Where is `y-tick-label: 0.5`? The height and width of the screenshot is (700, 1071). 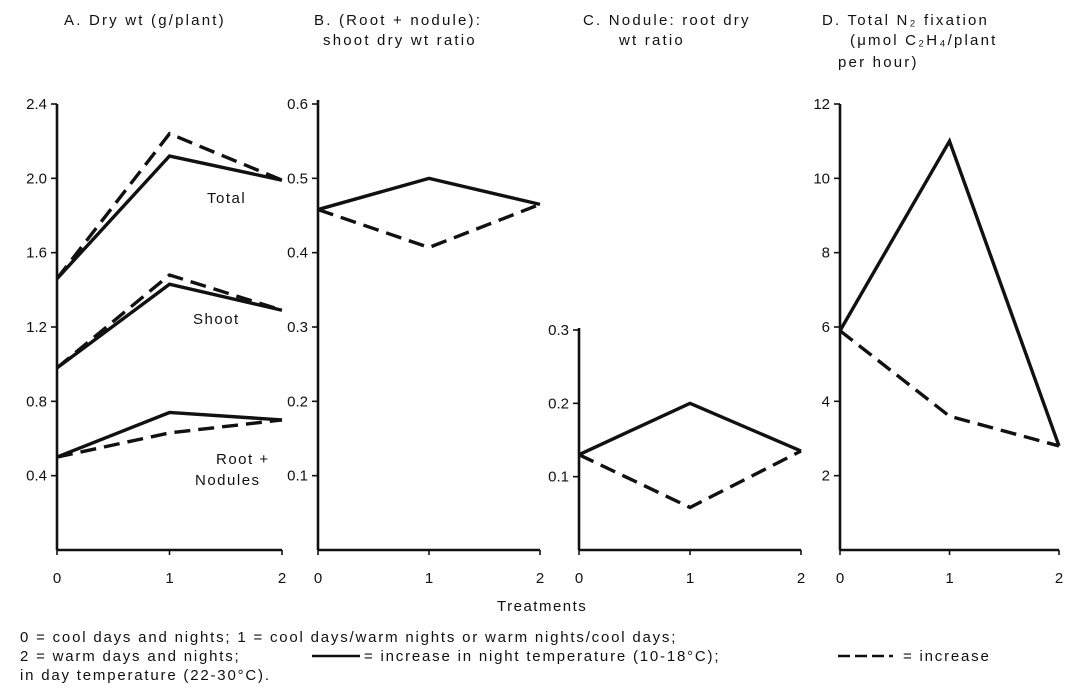
y-tick-label: 0.5 is located at coordinates (297, 178).